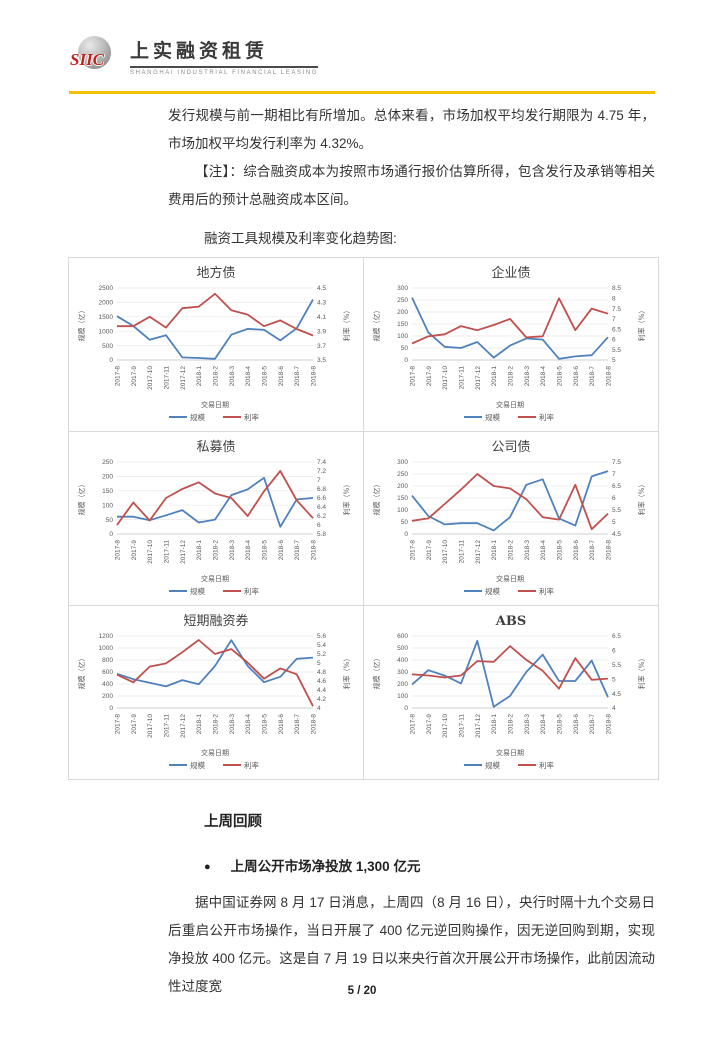  Describe the element at coordinates (224, 52) in the screenshot. I see `logo-company-name: 上实融资租赁` at that location.